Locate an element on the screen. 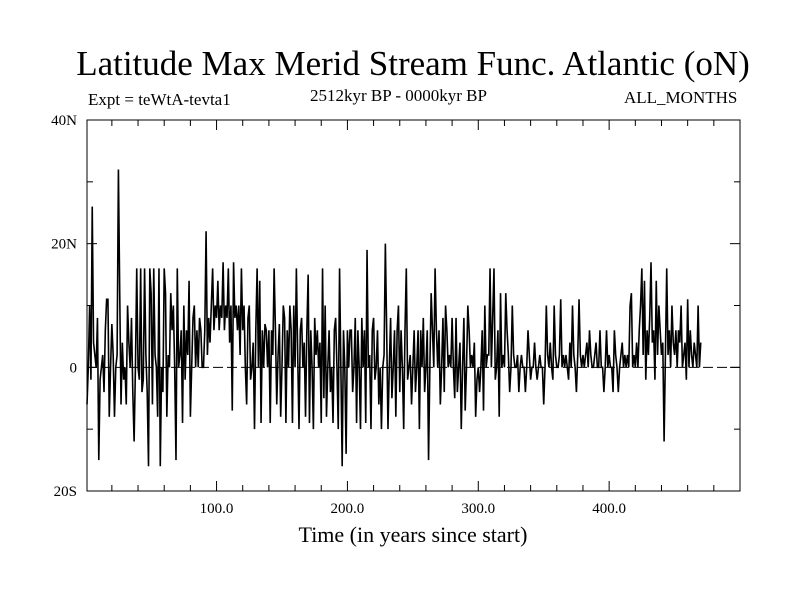 Image resolution: width=800 pixels, height=600 pixels. x-tick-label: 200.0 is located at coordinates (348, 509).